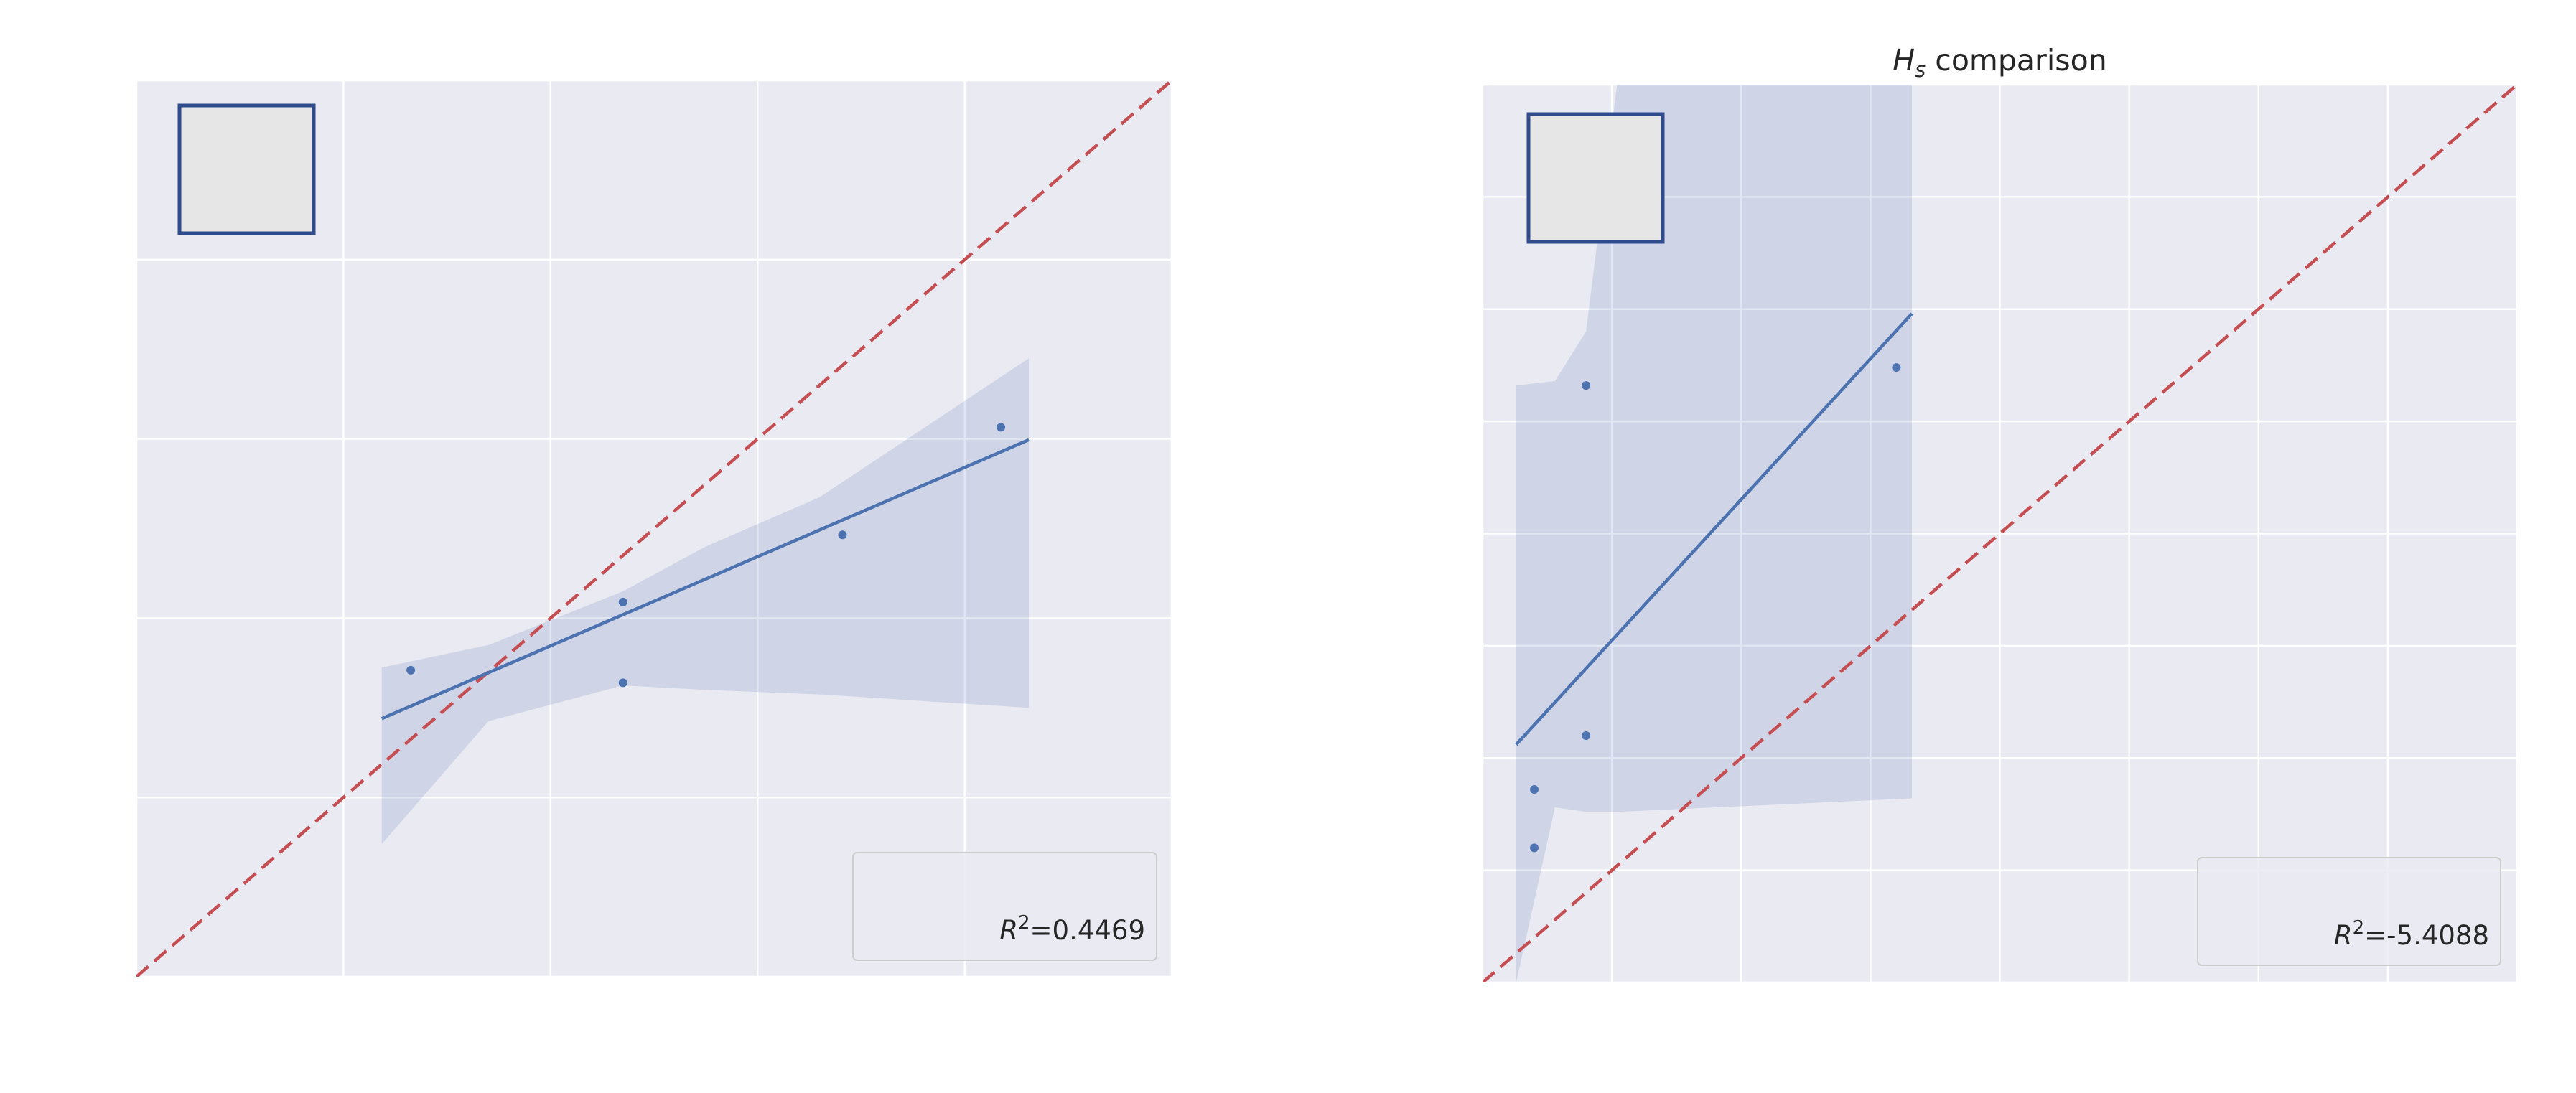 This screenshot has height=1093, width=2576. I want to click on chart-title: Hs comparison, so click(1999, 62).